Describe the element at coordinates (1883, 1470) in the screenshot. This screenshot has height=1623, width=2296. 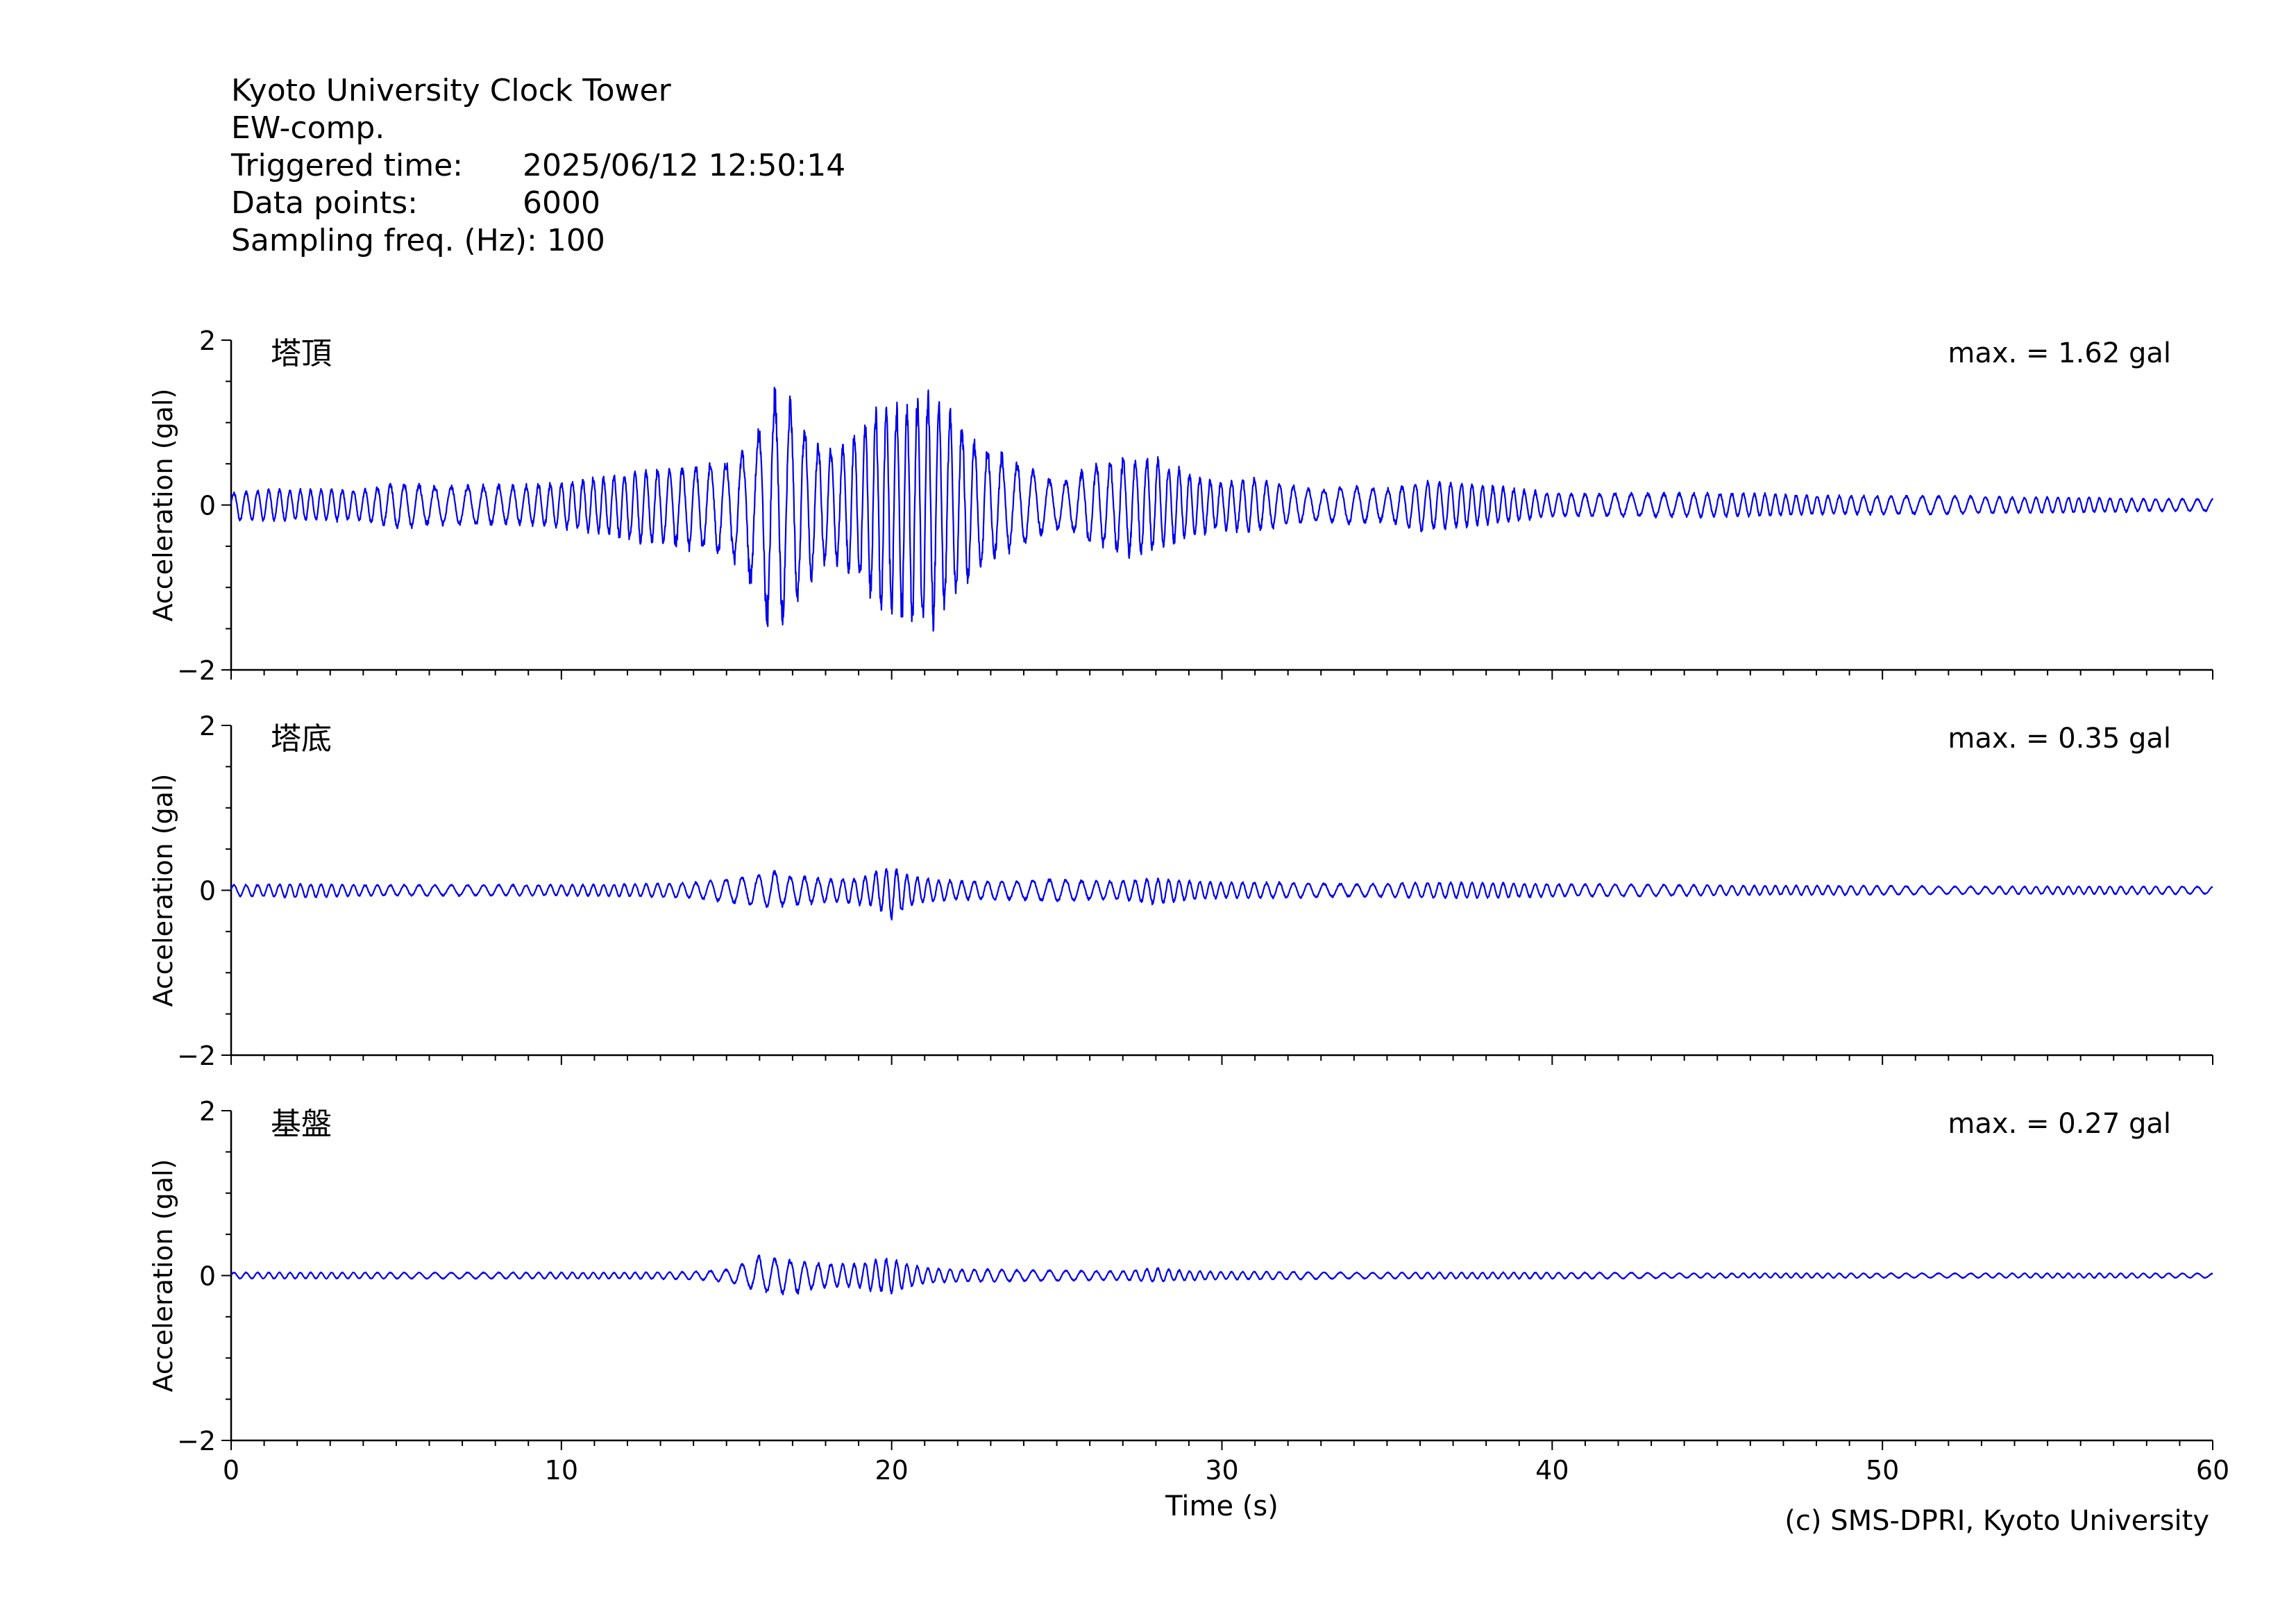
I see `x-tick-label: 50` at that location.